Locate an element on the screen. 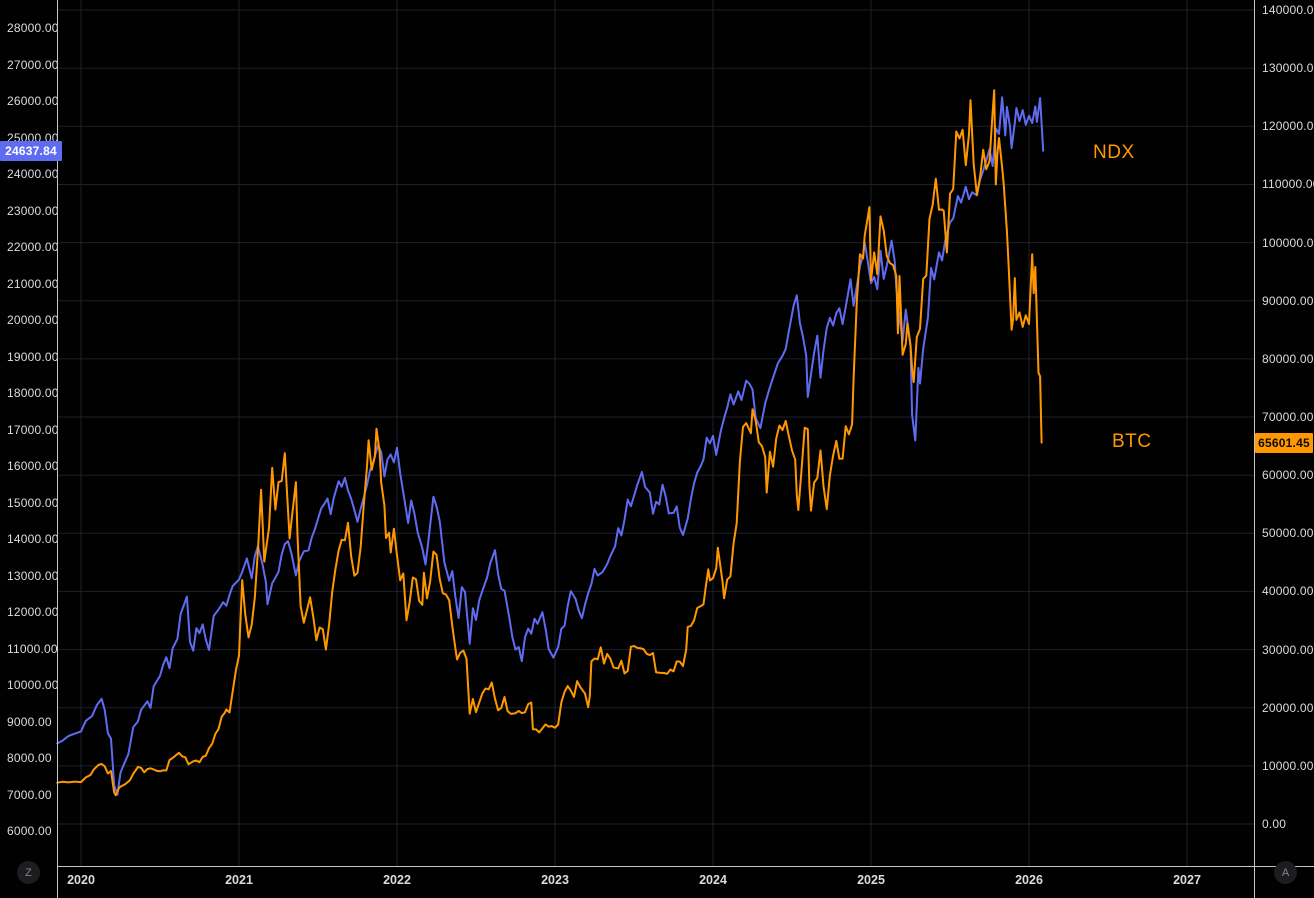  right-axis-border is located at coordinates (1254, 449).